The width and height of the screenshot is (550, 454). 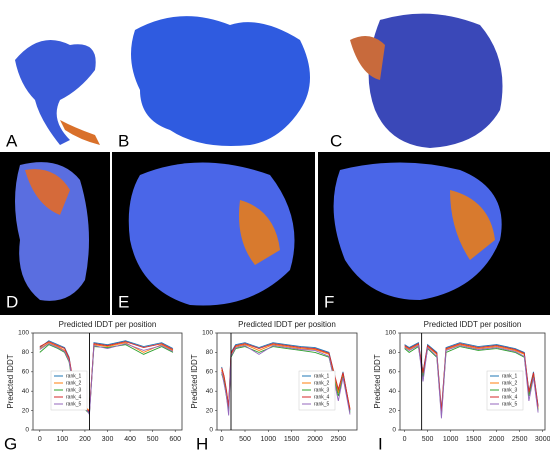 I want to click on structure-b, so click(x=220, y=81).